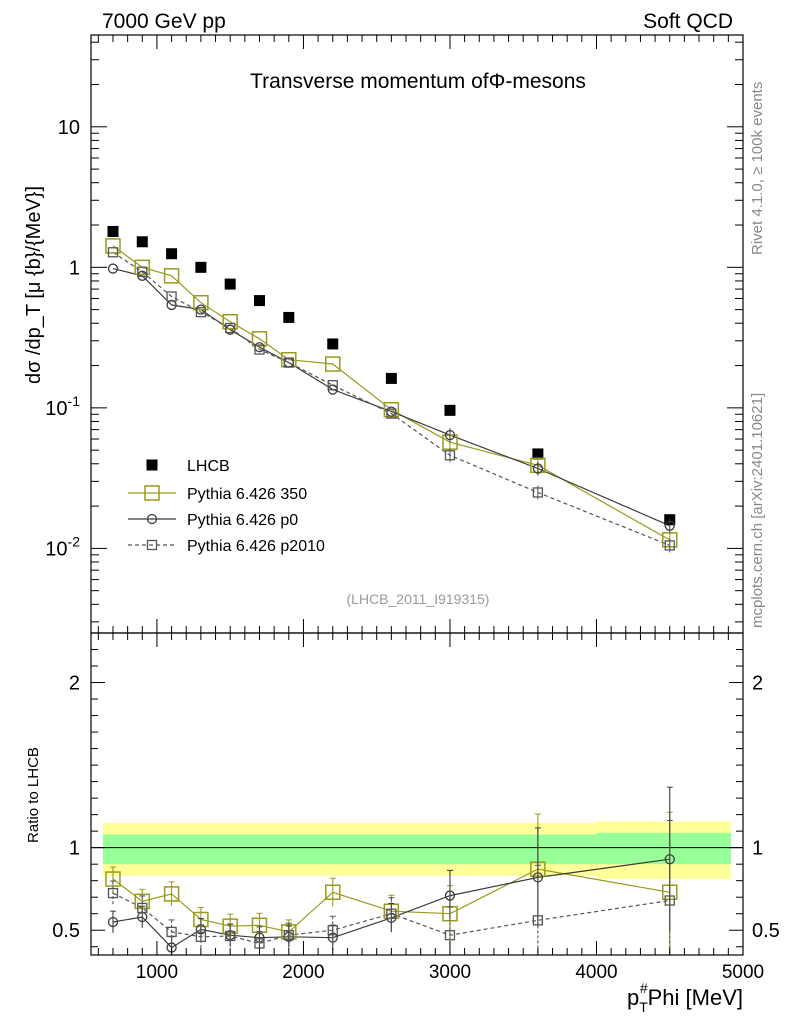 The image size is (786, 1024). I want to click on ratio-y-tick-label-right: 0.5, so click(766, 931).